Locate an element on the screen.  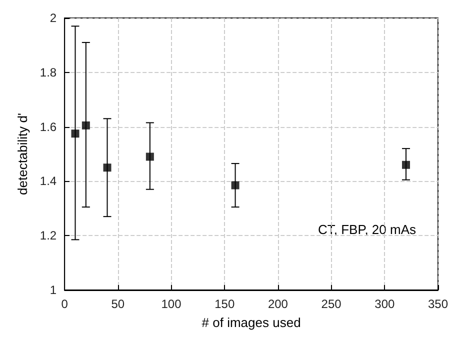
x-tick-label: 250 is located at coordinates (331, 304).